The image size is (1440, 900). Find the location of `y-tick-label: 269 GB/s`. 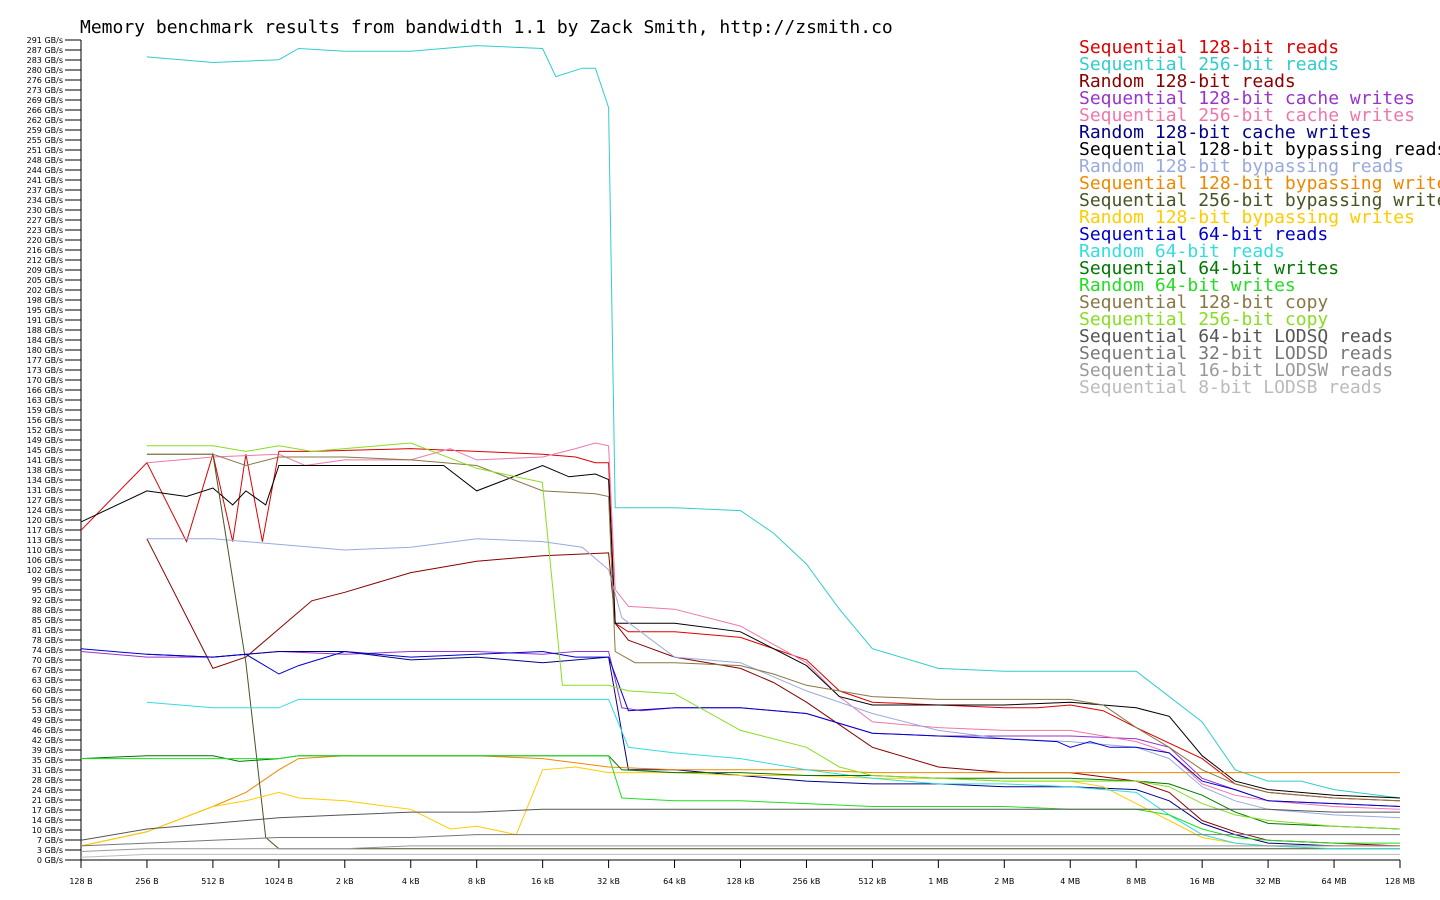

y-tick-label: 269 GB/s is located at coordinates (45, 100).